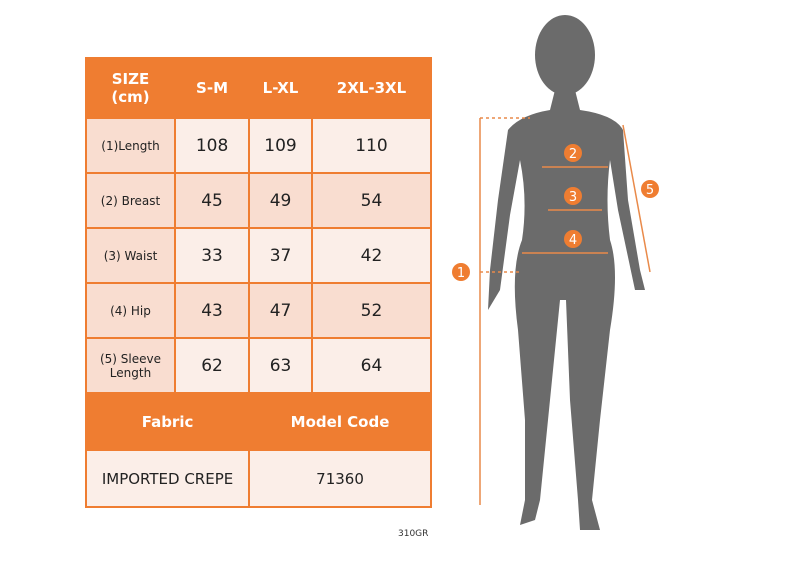  What do you see at coordinates (413, 534) in the screenshot?
I see `product-code: 310GR` at bounding box center [413, 534].